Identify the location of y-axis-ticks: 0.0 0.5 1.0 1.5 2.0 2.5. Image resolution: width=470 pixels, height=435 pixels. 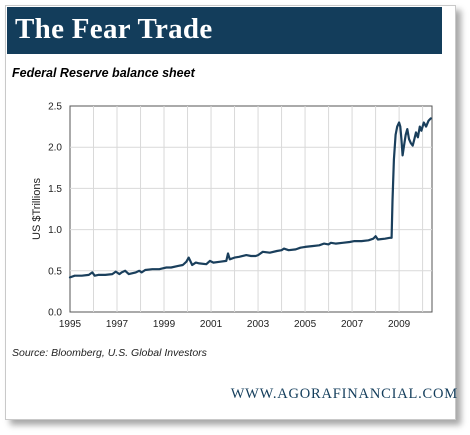
(55, 210).